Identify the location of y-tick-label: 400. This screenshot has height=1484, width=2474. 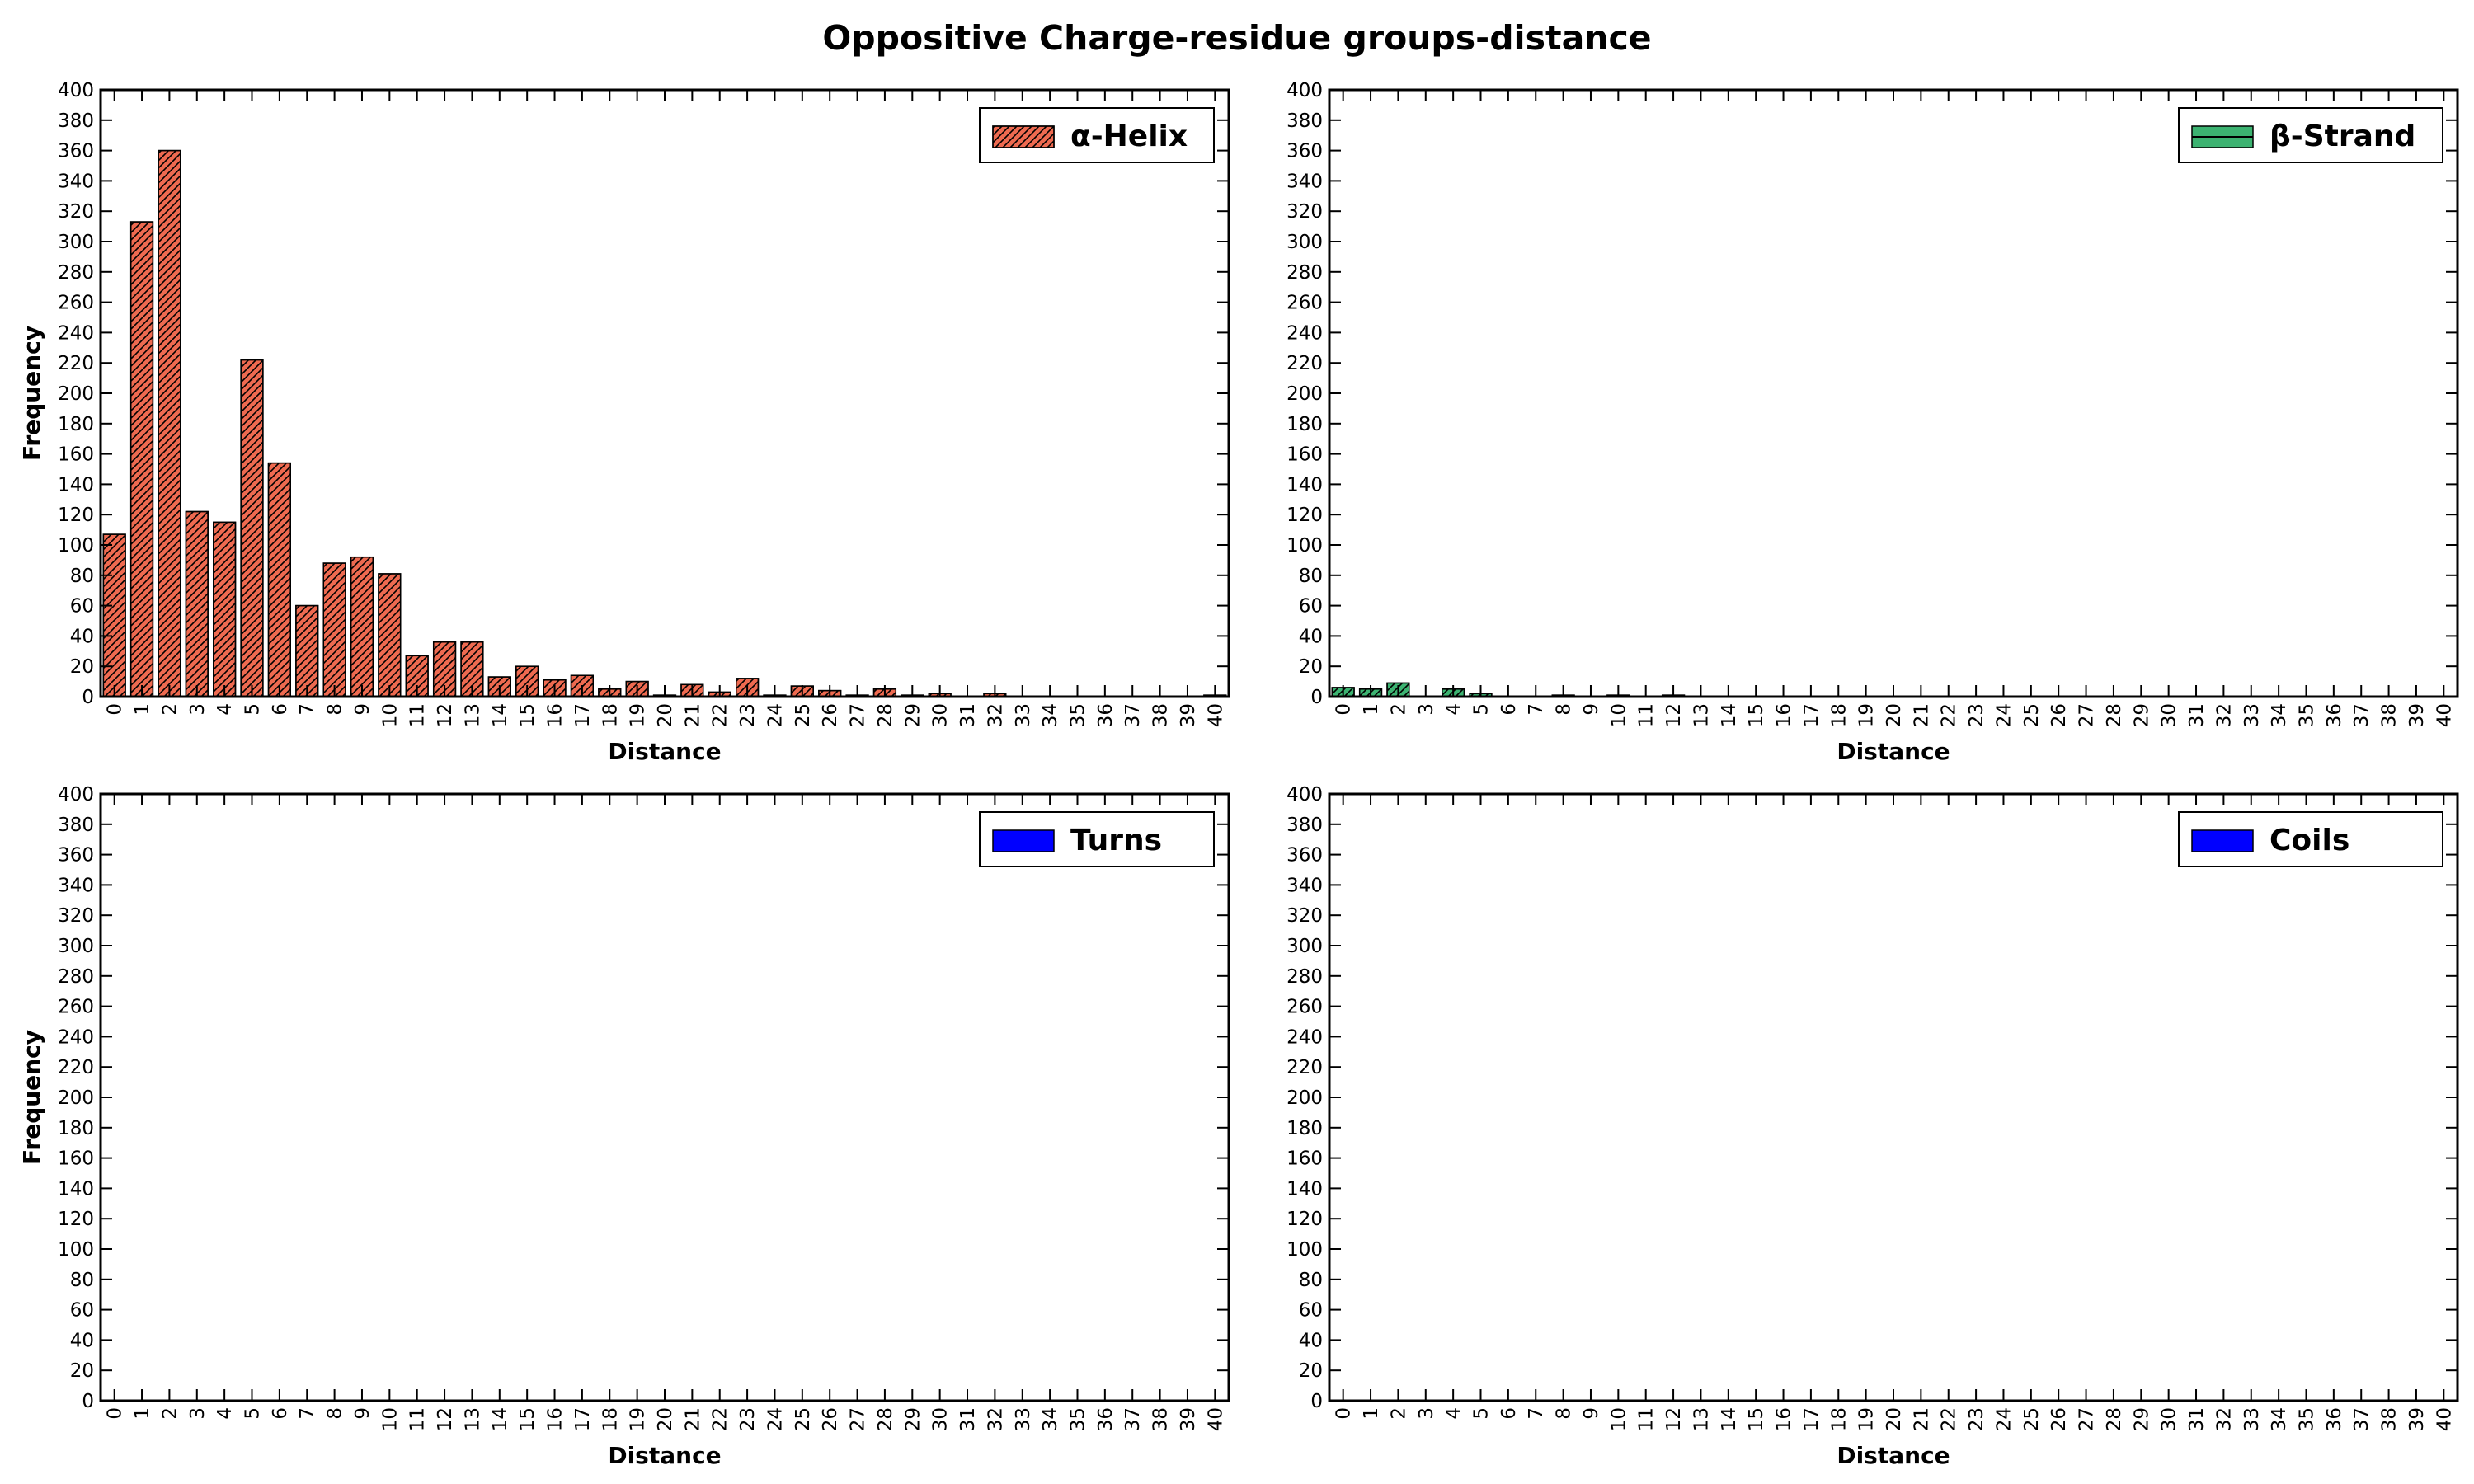
(1304, 90).